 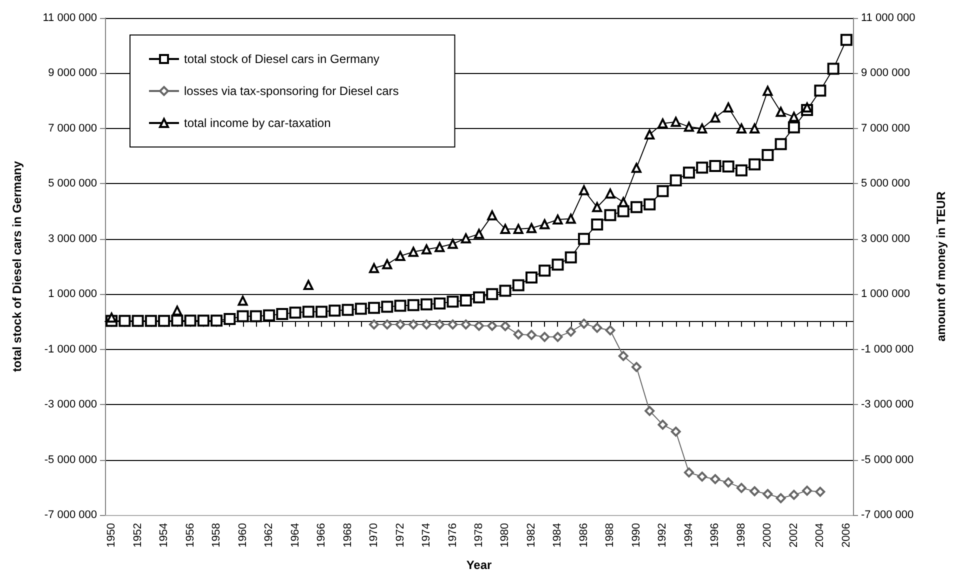 What do you see at coordinates (70, 460) in the screenshot?
I see `y-tick-label: -5 000 000` at bounding box center [70, 460].